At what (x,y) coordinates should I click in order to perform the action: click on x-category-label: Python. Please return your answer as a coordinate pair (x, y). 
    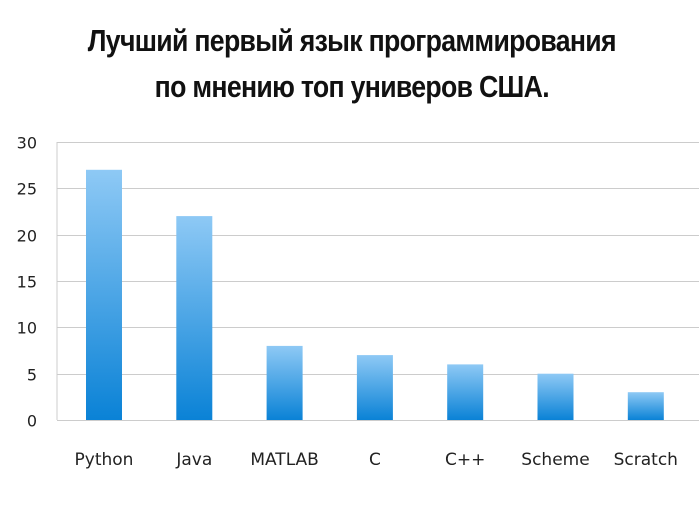
    Looking at the image, I should click on (104, 460).